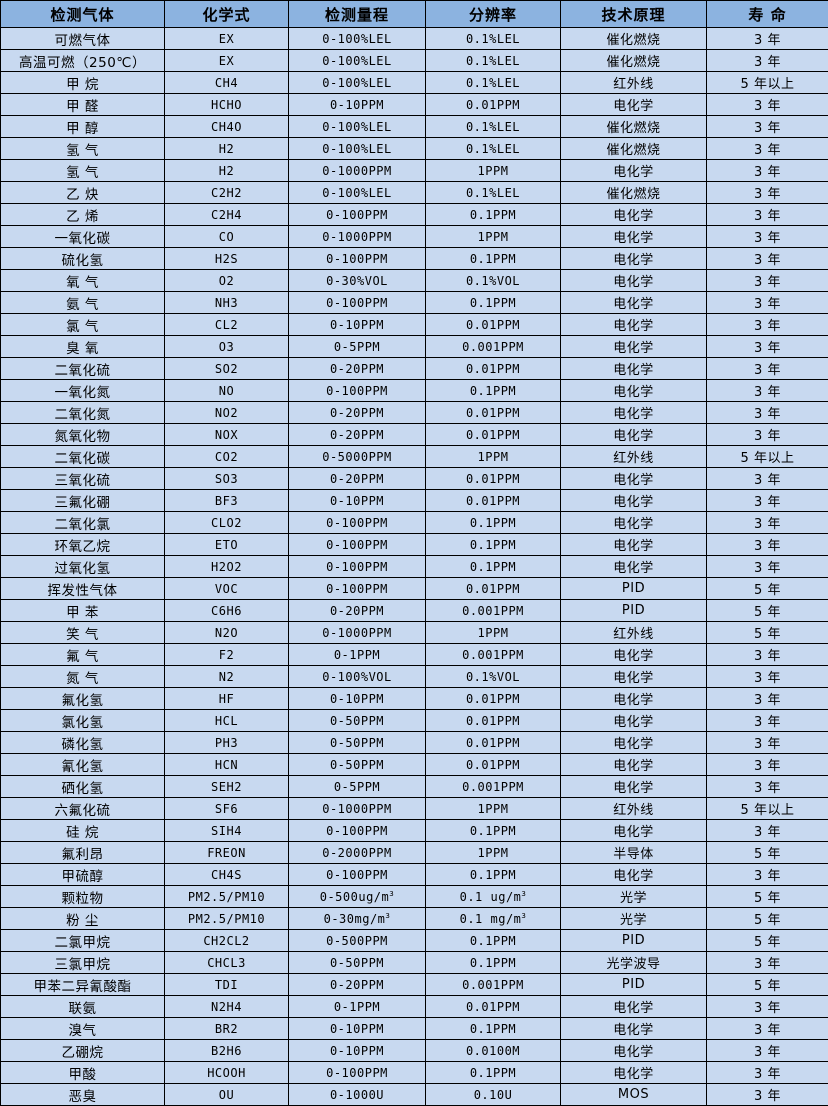 This screenshot has height=1106, width=828. What do you see at coordinates (83, 1029) in the screenshot?
I see `cell-gas: 溴气` at bounding box center [83, 1029].